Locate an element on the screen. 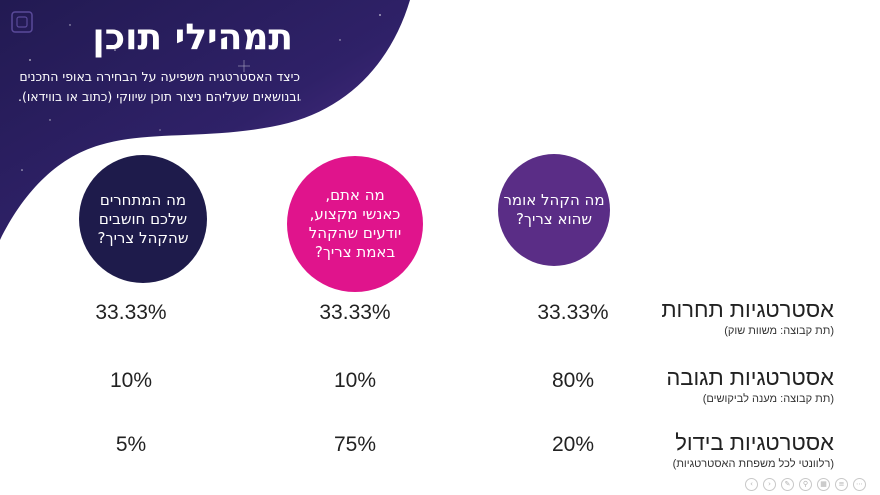  row-subtitle: (רלוונטי לכל משפחת האסטרטגיות) is located at coordinates (753, 464).